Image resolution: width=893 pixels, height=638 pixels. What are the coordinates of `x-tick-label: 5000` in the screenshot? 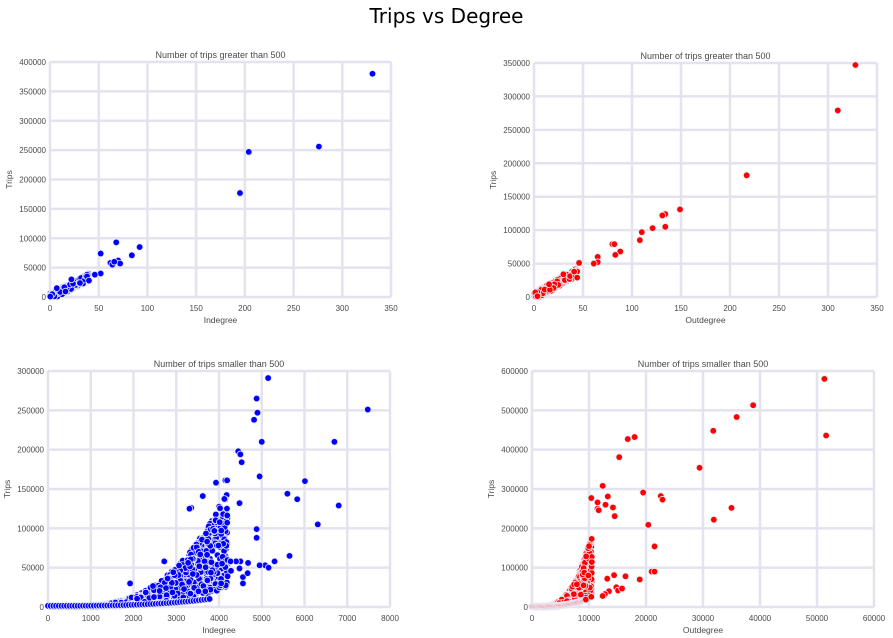 It's located at (262, 618).